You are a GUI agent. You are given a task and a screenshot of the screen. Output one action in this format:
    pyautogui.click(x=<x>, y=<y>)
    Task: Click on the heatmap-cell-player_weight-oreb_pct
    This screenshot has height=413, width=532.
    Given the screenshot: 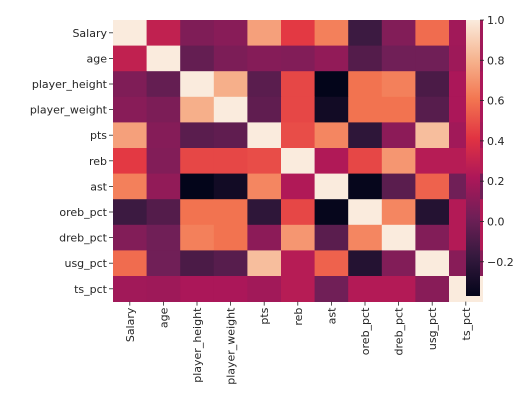 What is the action you would take?
    pyautogui.click(x=365, y=109)
    